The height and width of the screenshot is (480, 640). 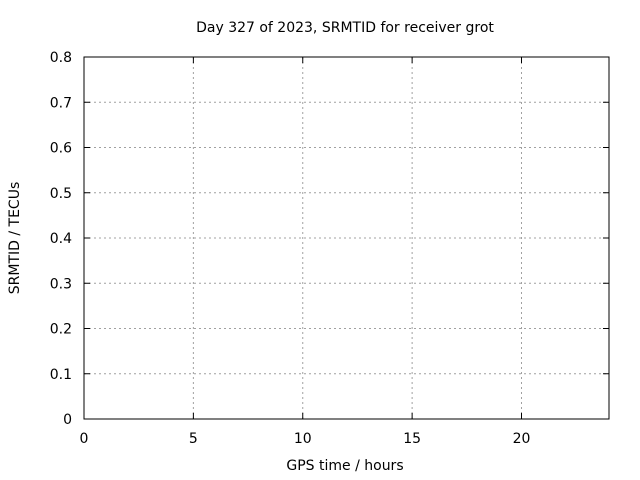 What do you see at coordinates (61, 375) in the screenshot?
I see `y-tick-label: 0.1` at bounding box center [61, 375].